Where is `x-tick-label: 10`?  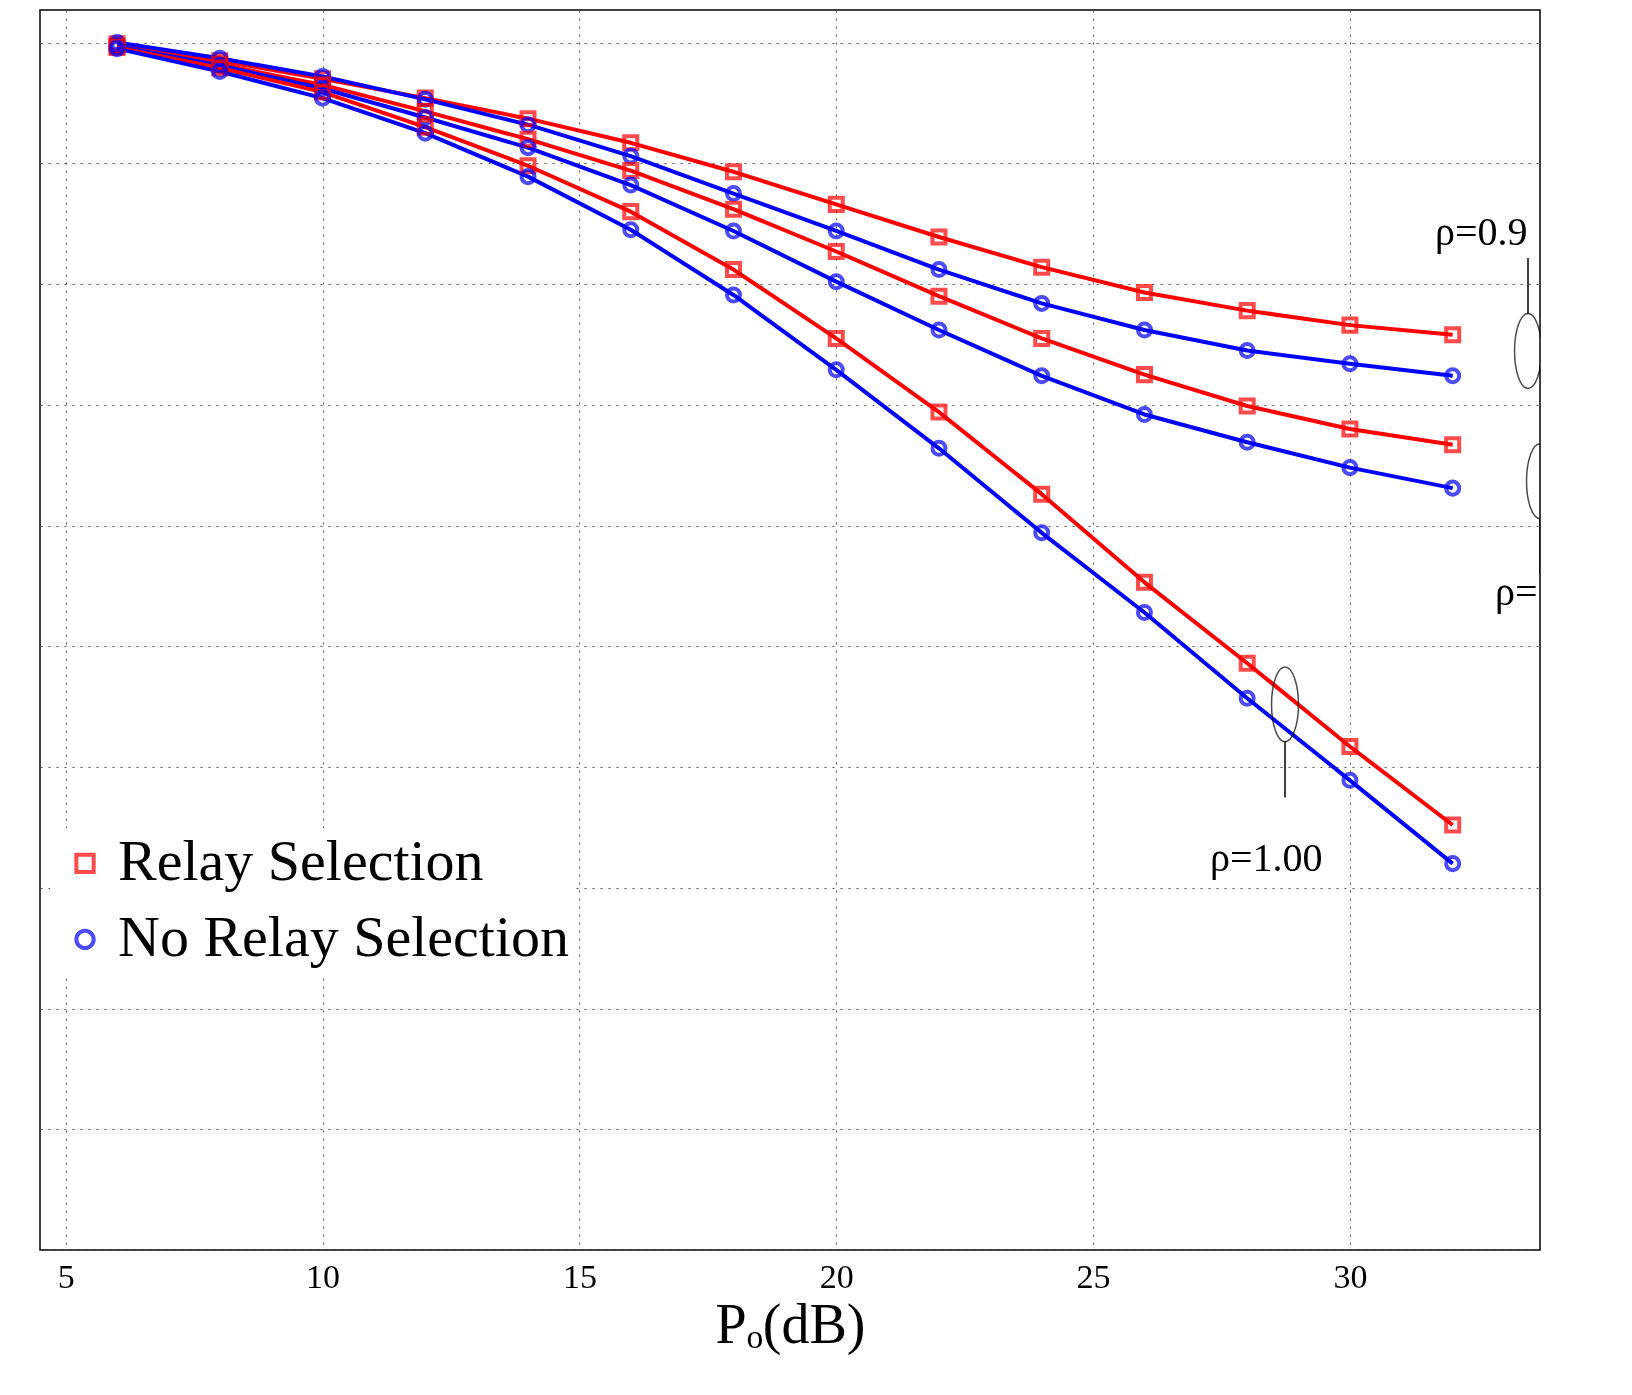
x-tick-label: 10 is located at coordinates (323, 1276).